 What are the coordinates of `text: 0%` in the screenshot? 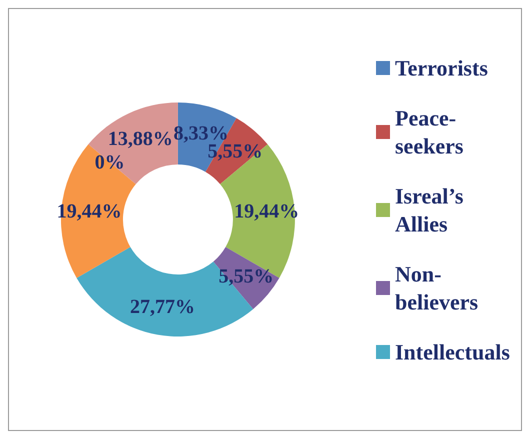 It's located at (109, 162).